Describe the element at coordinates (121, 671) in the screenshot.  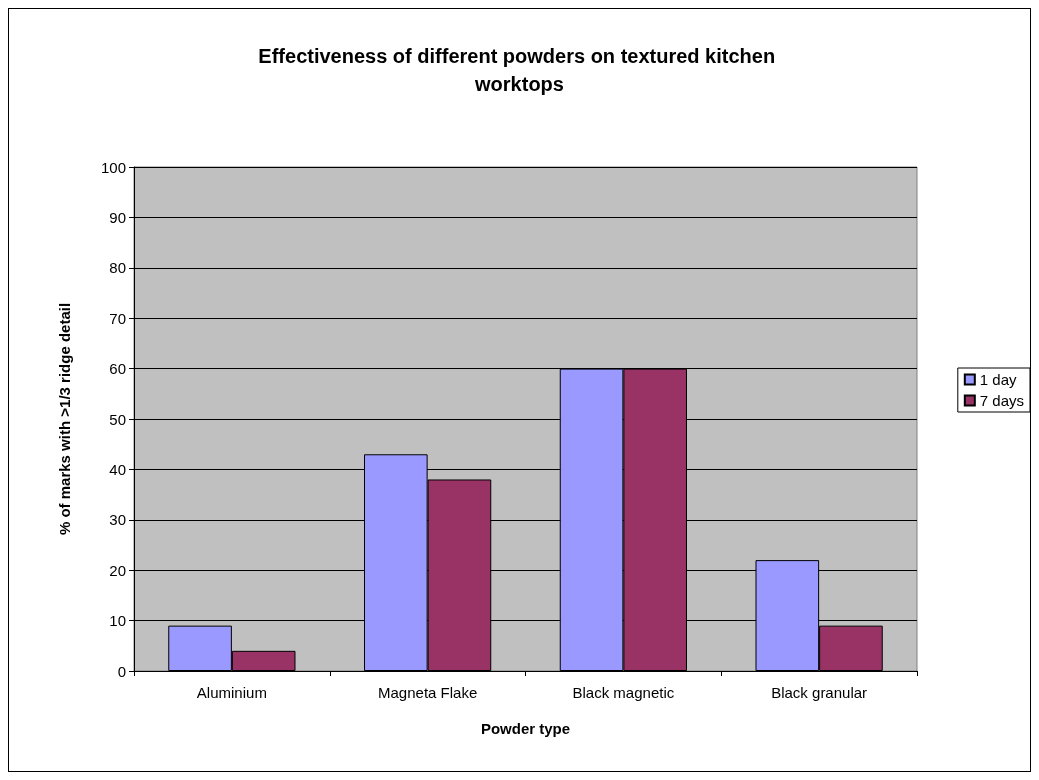
I see `y-tick-label: 0` at that location.